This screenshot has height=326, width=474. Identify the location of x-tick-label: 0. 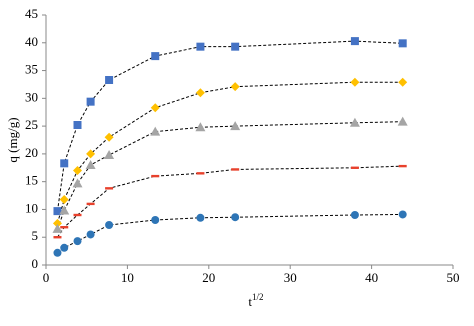
(46, 277).